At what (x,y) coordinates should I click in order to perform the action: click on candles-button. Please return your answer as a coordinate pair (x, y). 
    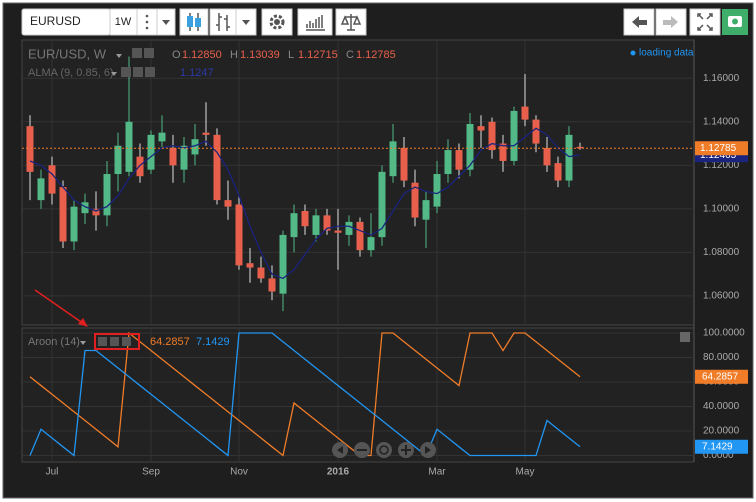
    Looking at the image, I should click on (194, 22).